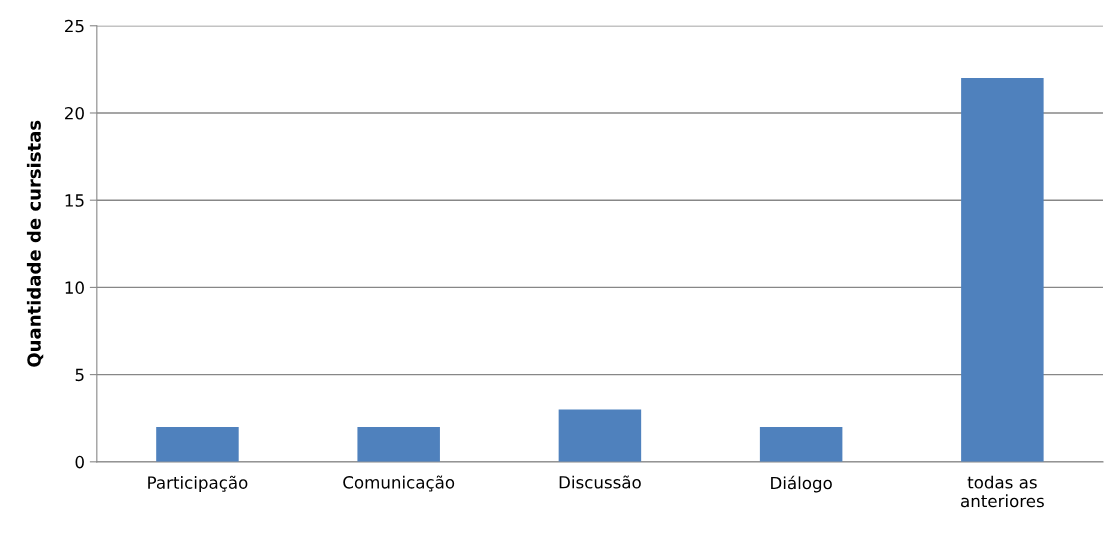 This screenshot has width=1113, height=537. What do you see at coordinates (74, 287) in the screenshot?
I see `y-tick-label: 10` at bounding box center [74, 287].